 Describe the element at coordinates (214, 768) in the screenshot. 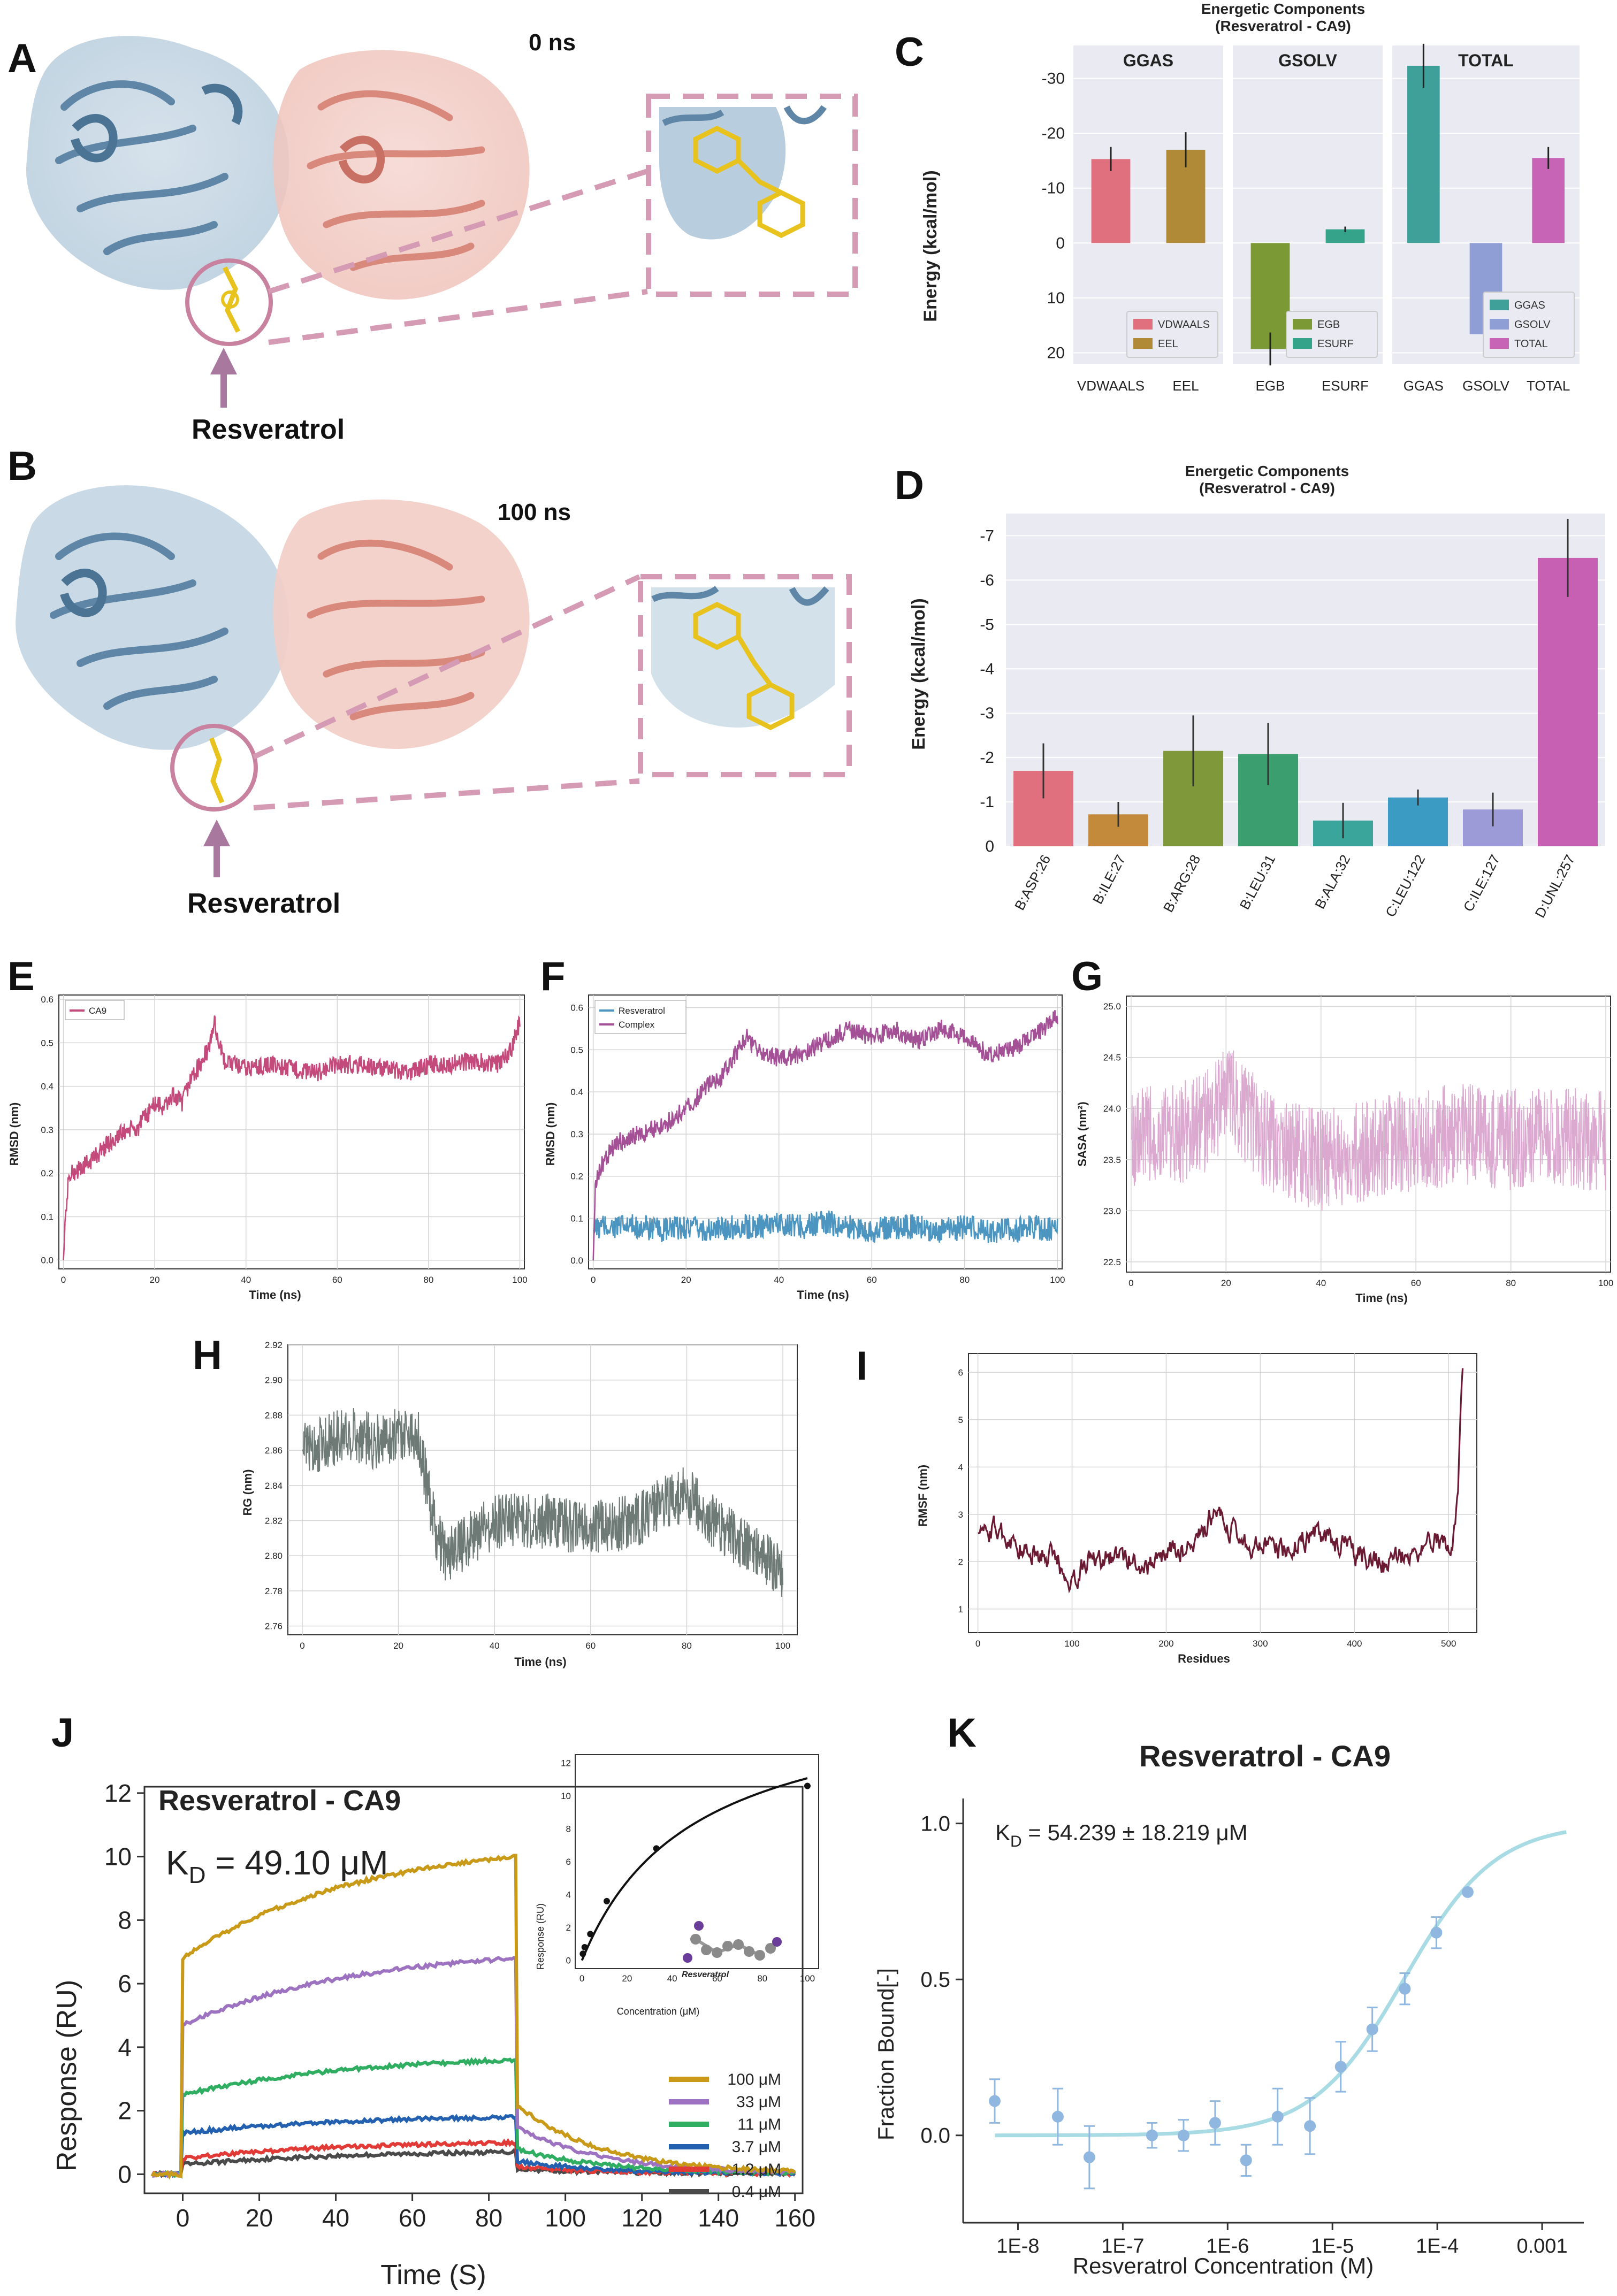

I see `binding-site-circle-b` at that location.